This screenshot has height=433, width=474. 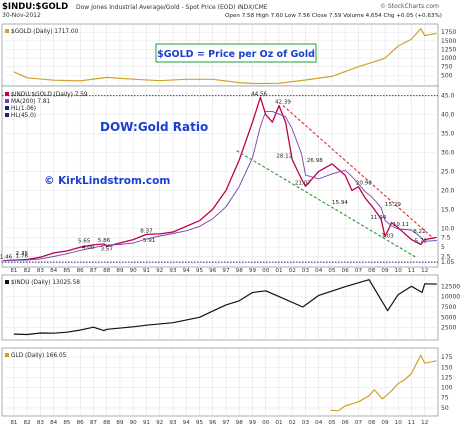 I want to click on y-tick-label: 500, so click(x=447, y=75).